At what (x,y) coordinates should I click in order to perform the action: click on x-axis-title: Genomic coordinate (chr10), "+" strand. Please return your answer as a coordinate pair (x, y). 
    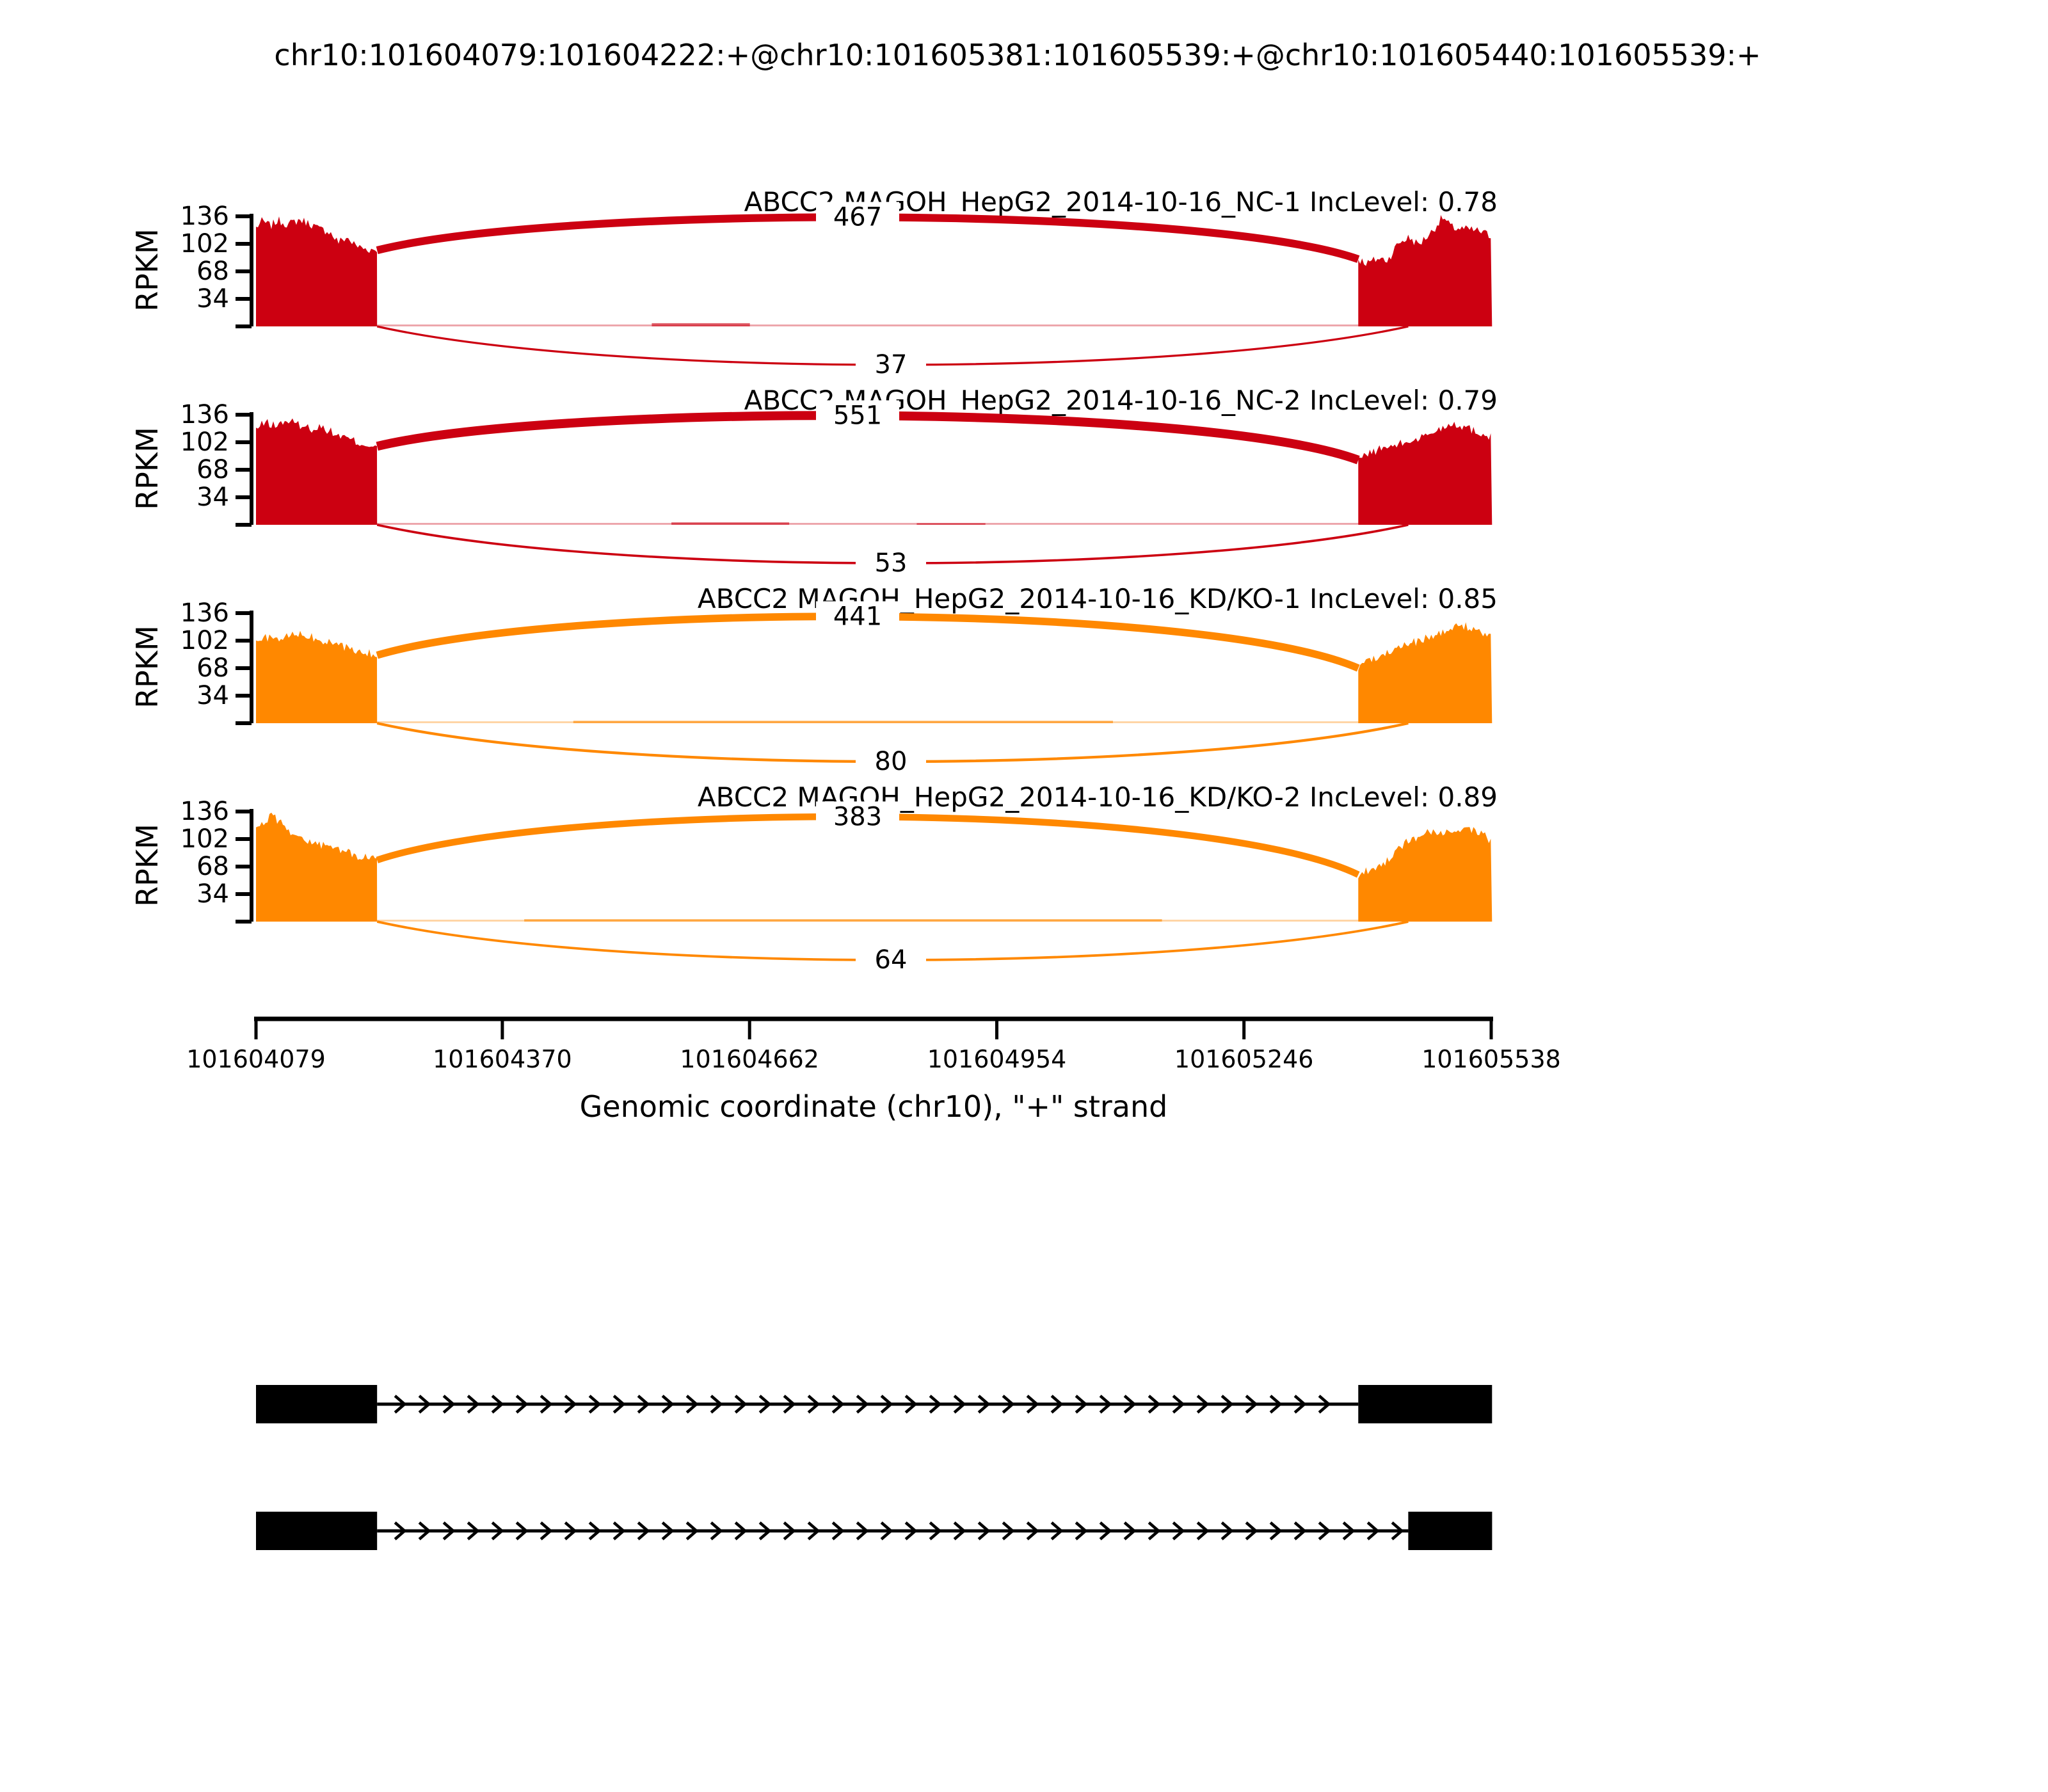
    Looking at the image, I should click on (874, 1106).